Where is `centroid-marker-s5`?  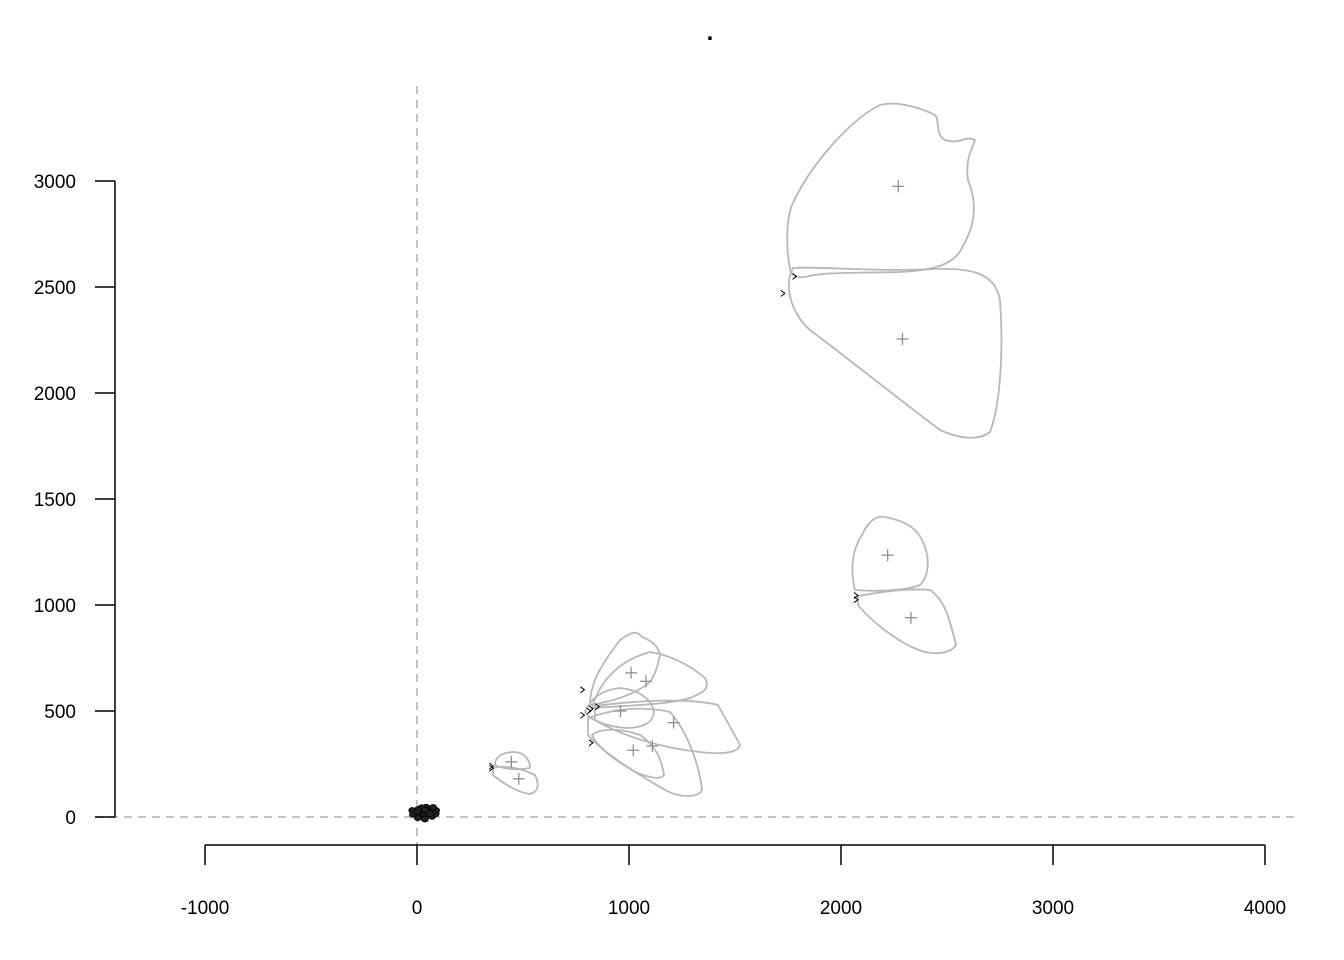
centroid-marker-s5 is located at coordinates (631, 672).